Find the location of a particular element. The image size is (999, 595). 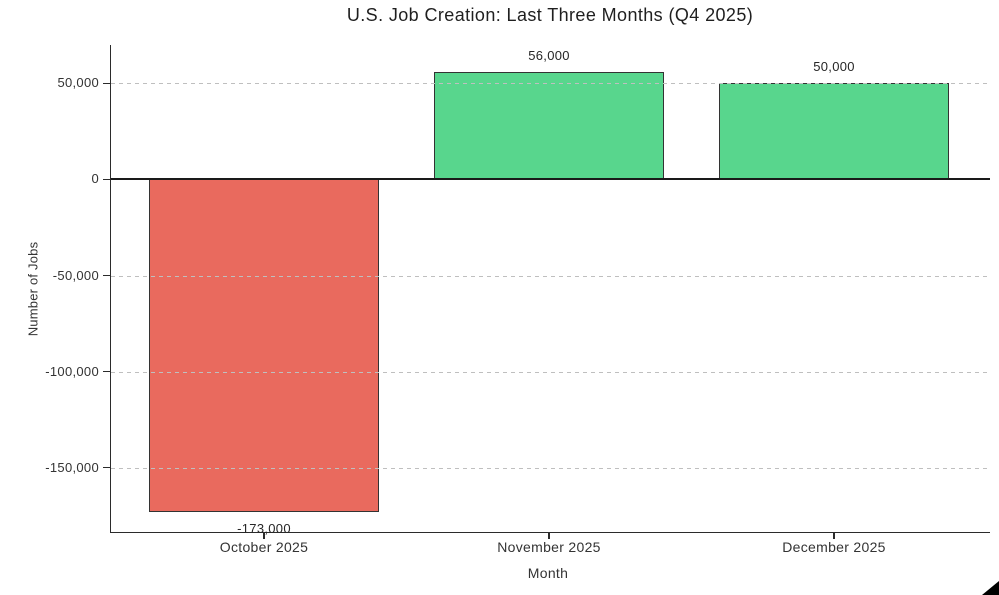

y-axis-label: Number of Jobs is located at coordinates (33, 289).